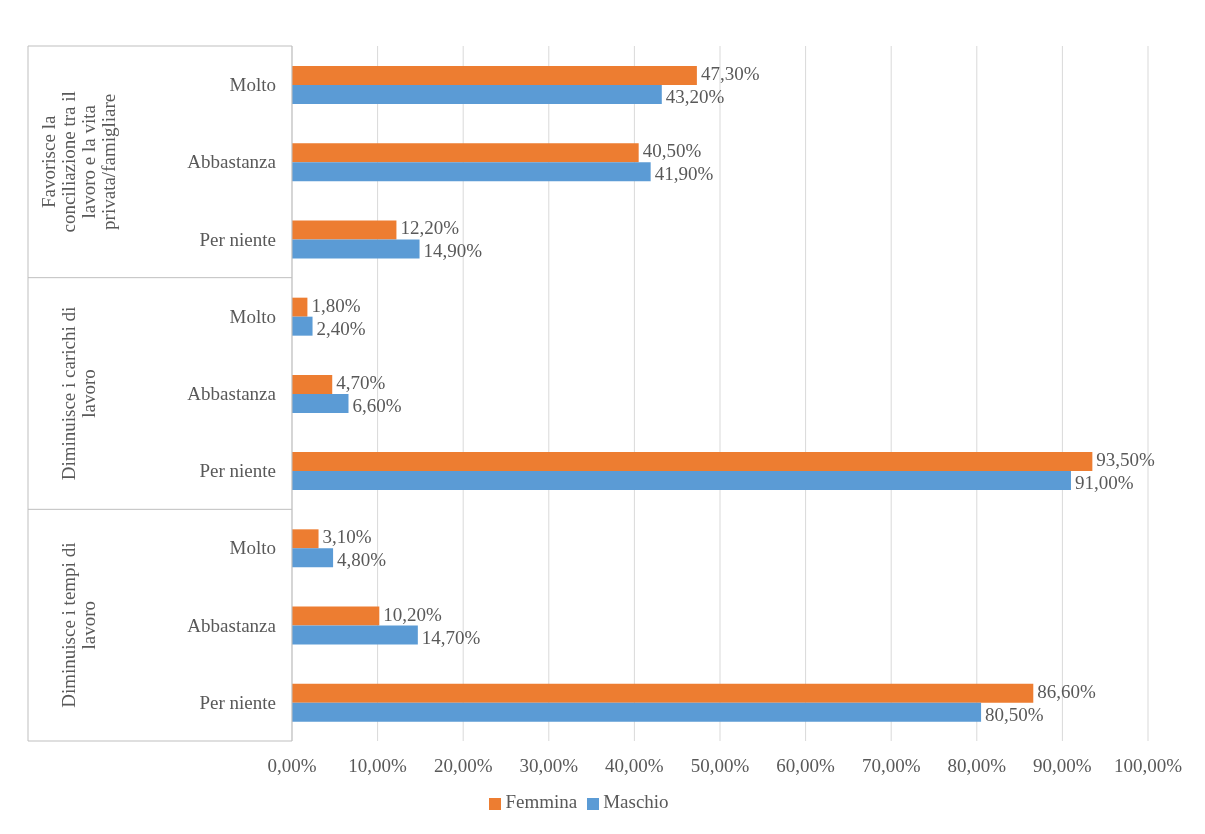  What do you see at coordinates (1126, 460) in the screenshot?
I see `data-label: 93,50%` at bounding box center [1126, 460].